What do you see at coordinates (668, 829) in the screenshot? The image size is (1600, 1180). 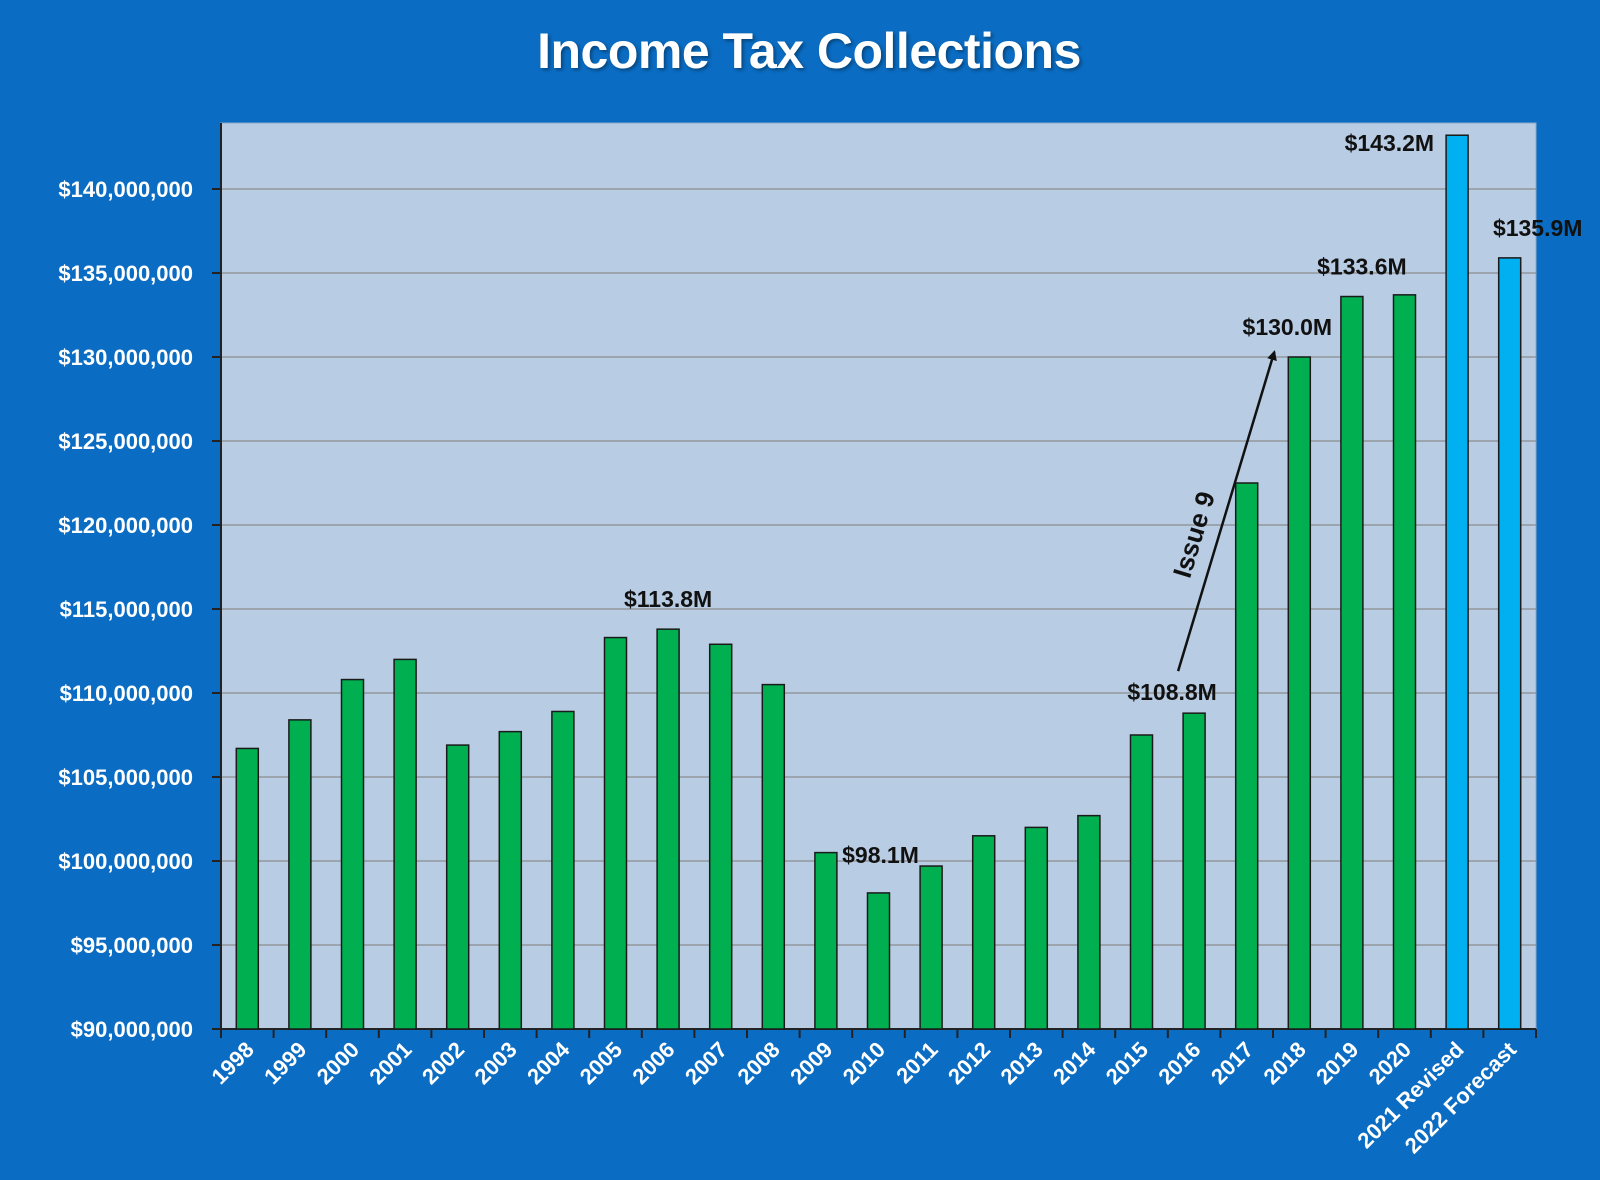 I see `bar-2006` at bounding box center [668, 829].